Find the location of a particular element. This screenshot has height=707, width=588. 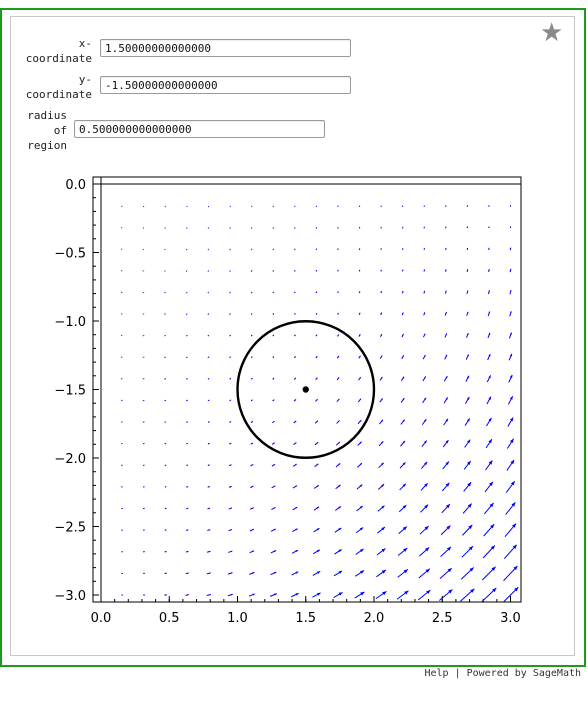

star-icon: ★ is located at coordinates (552, 33).